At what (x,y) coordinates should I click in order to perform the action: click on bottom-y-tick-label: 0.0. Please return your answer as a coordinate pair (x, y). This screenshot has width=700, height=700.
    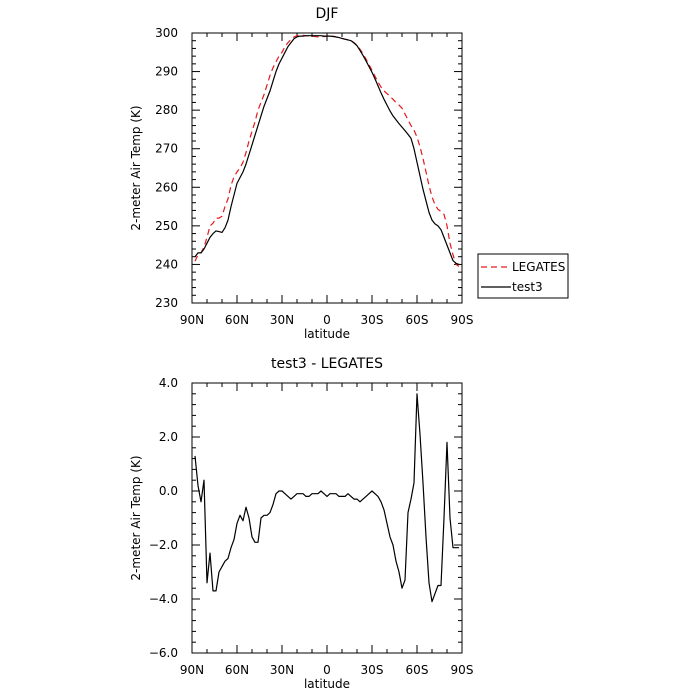
    Looking at the image, I should click on (168, 491).